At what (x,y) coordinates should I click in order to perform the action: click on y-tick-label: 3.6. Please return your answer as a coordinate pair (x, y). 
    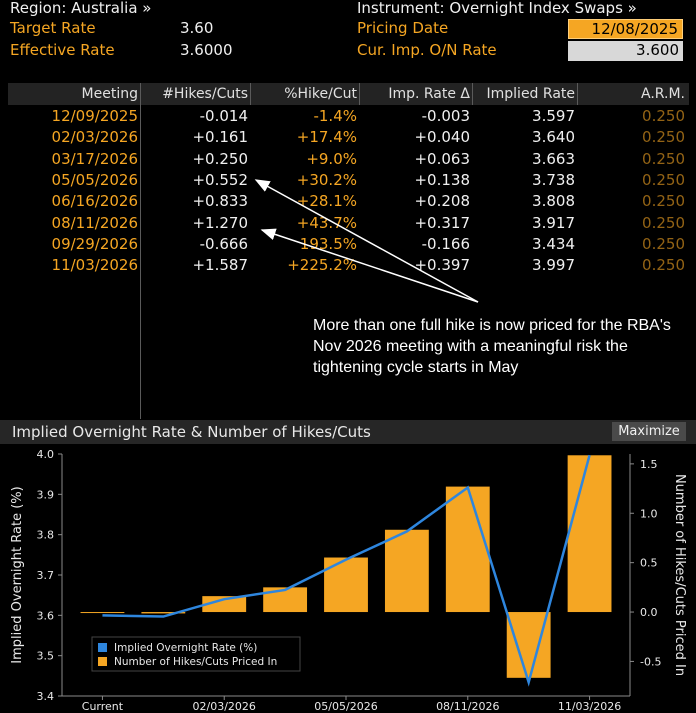
    Looking at the image, I should click on (46, 615).